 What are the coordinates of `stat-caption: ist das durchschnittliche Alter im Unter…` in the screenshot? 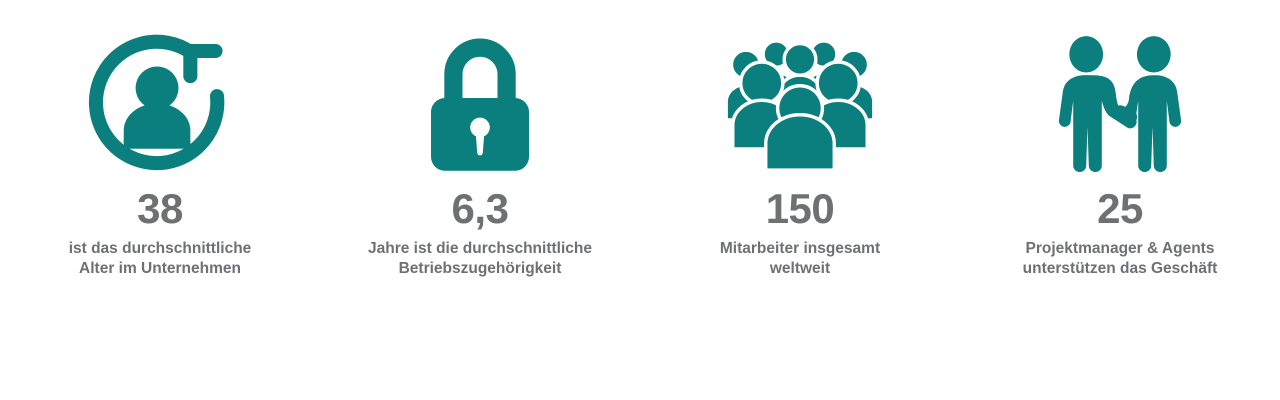 It's located at (160, 259).